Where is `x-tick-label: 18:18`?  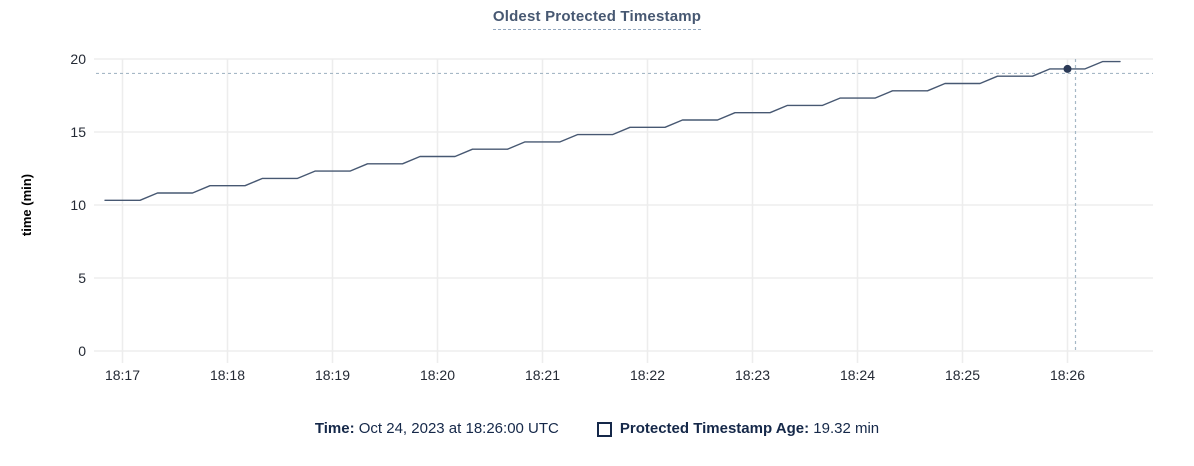
x-tick-label: 18:18 is located at coordinates (227, 375).